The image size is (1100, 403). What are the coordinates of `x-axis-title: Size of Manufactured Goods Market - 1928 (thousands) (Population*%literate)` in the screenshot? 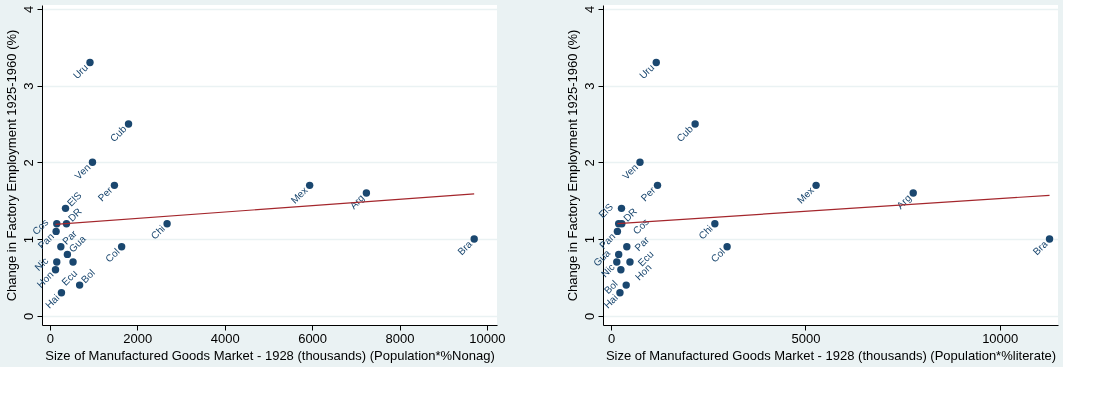 It's located at (831, 355).